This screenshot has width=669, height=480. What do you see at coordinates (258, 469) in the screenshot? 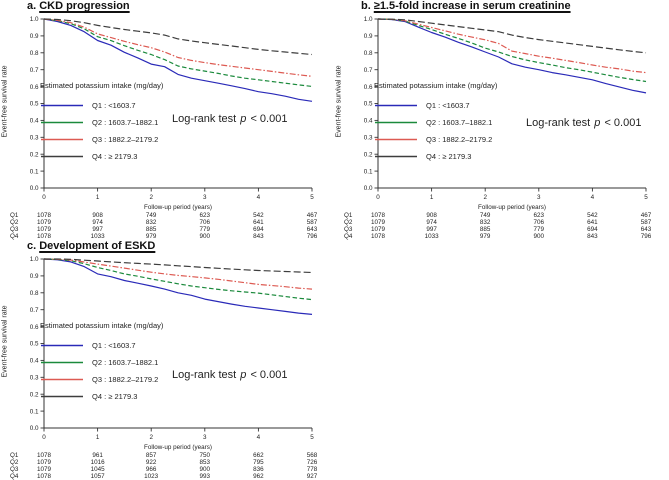
I see `at-risk-value: 836` at bounding box center [258, 469].